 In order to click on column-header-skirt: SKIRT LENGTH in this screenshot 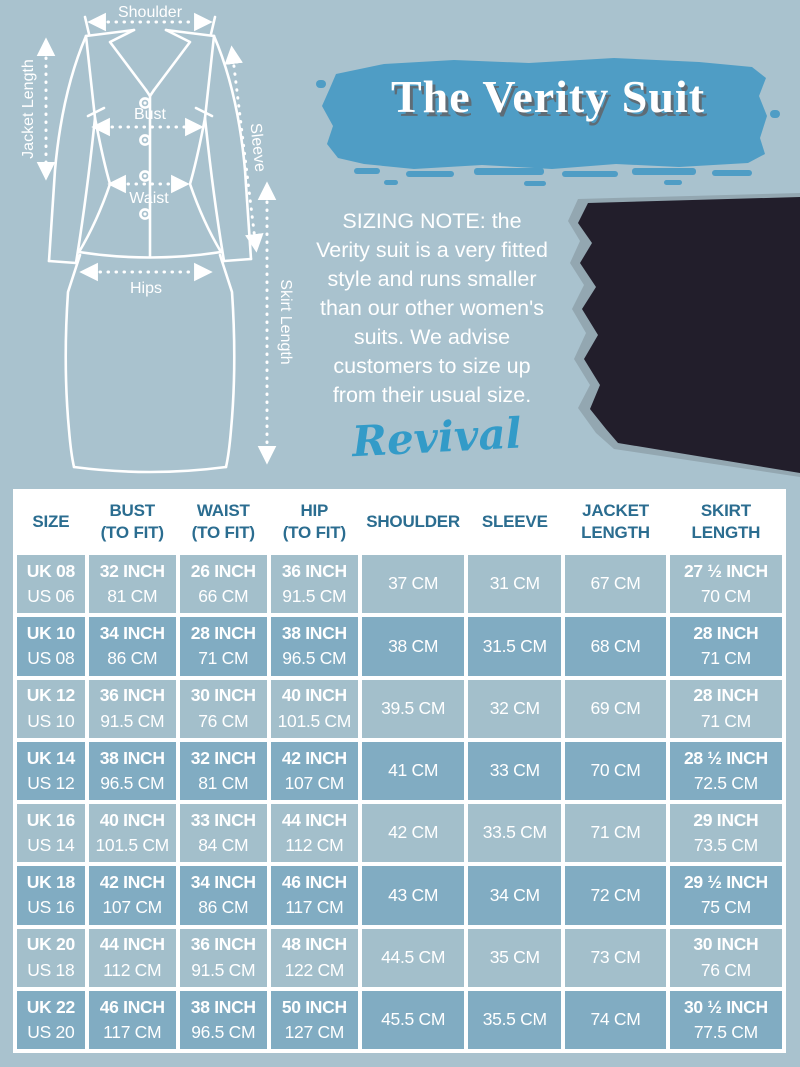, I will do `click(725, 522)`.